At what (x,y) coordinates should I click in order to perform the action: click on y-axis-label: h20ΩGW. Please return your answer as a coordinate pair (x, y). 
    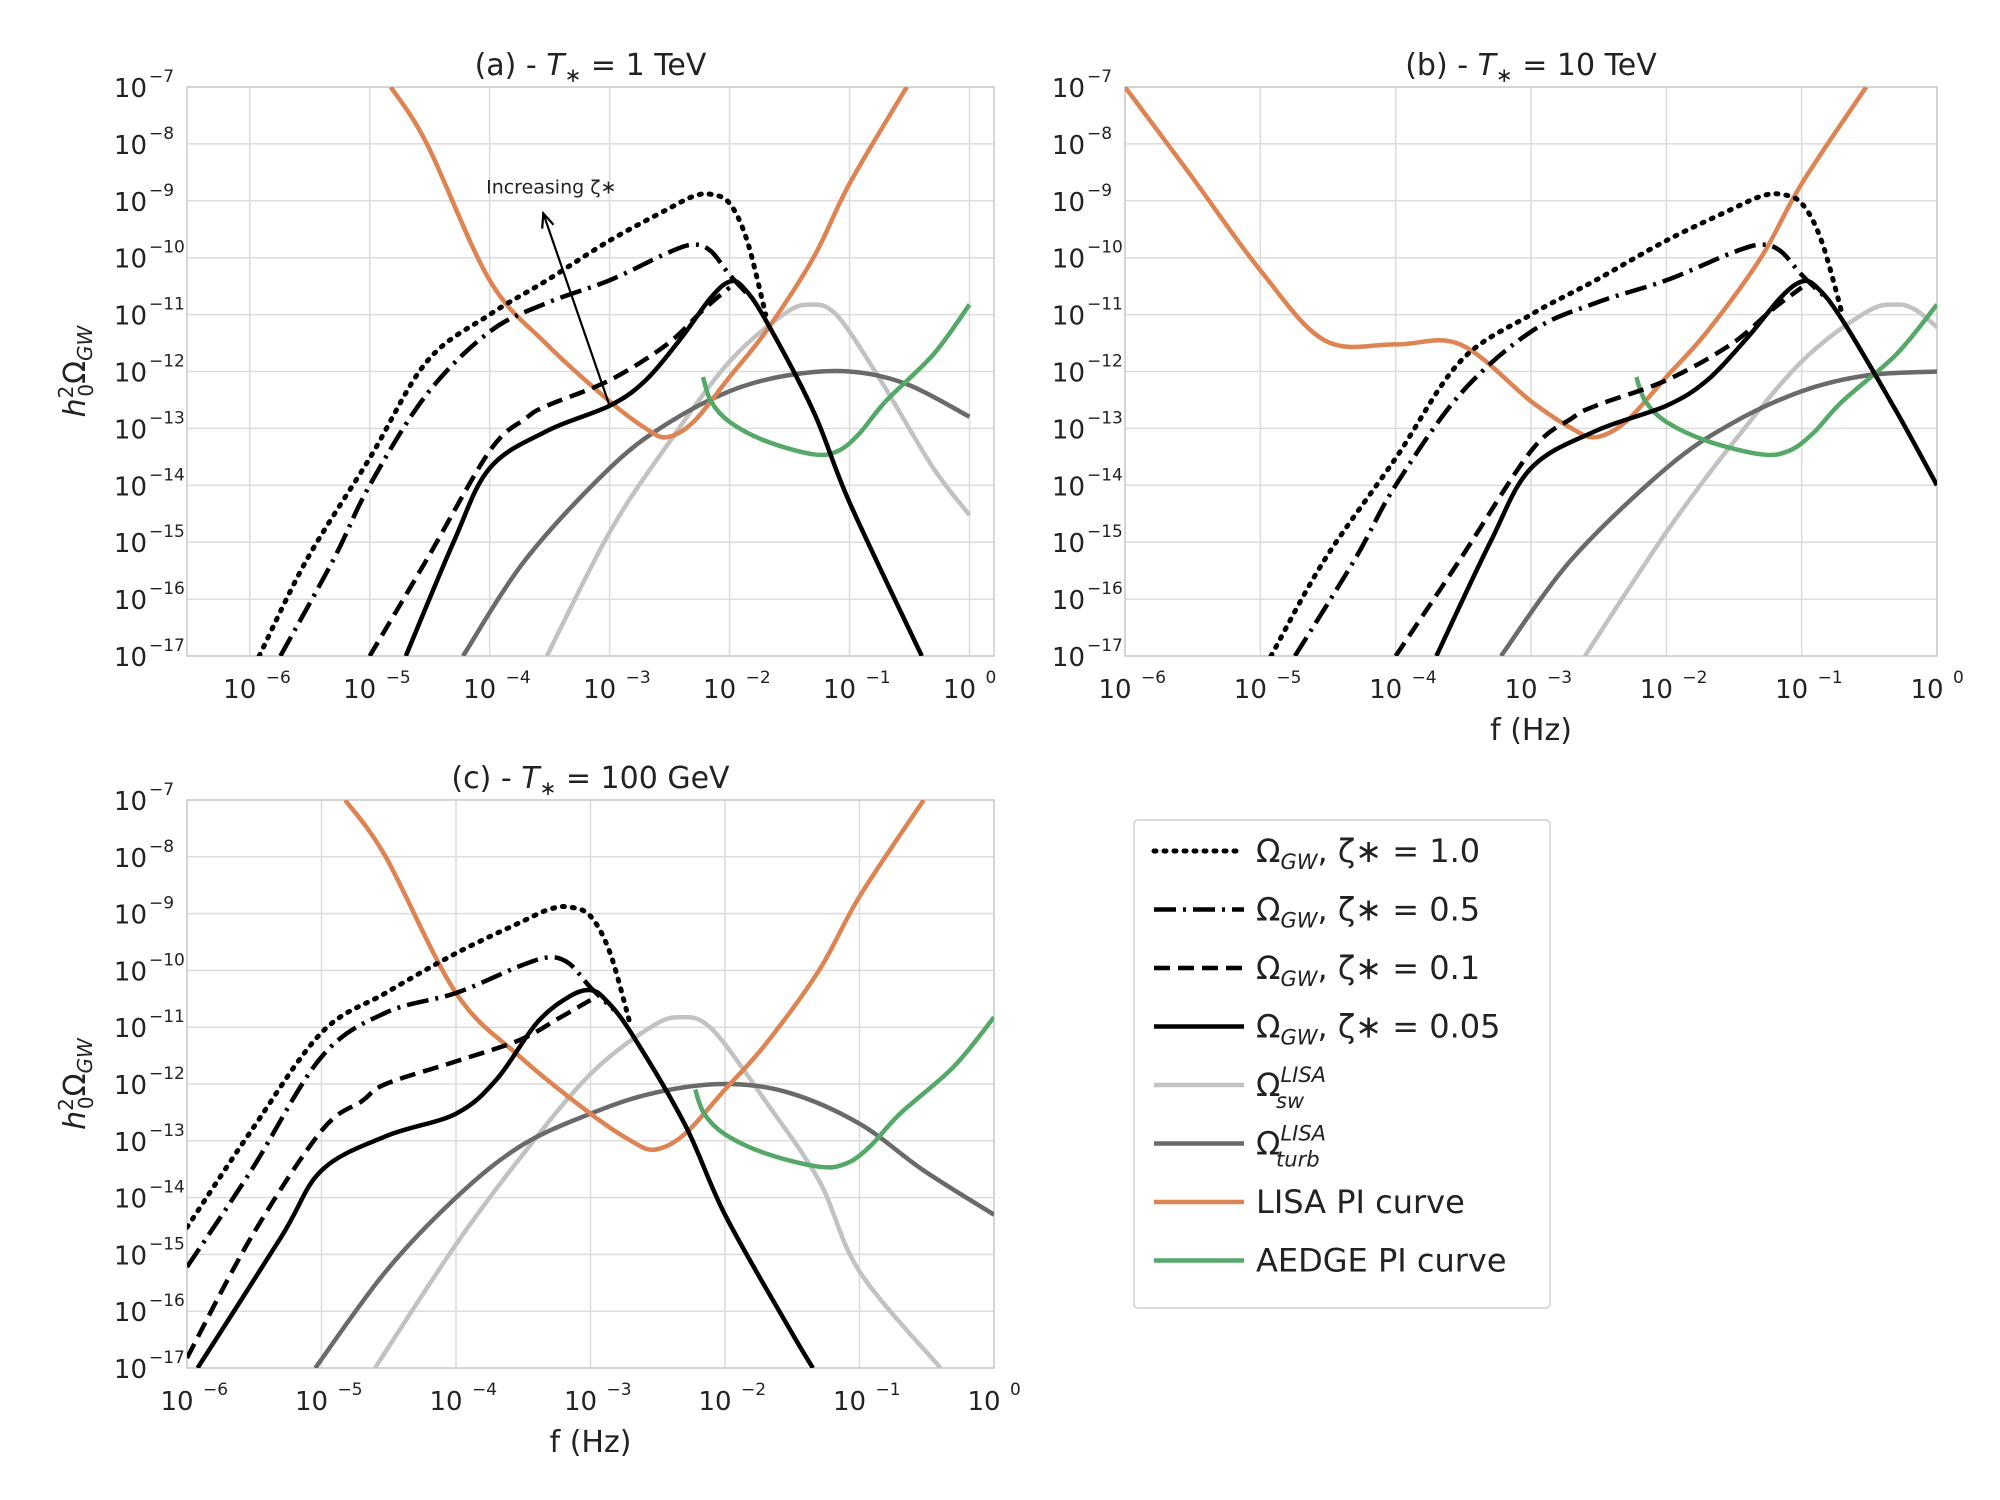
    Looking at the image, I should click on (76, 1083).